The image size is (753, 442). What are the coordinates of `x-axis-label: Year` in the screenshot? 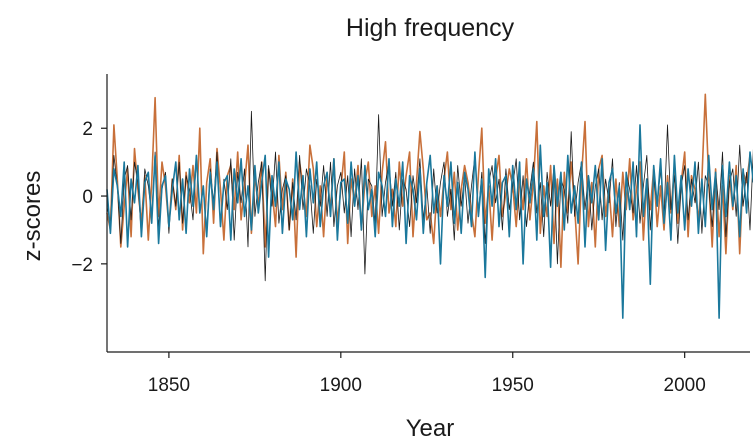 It's located at (430, 428).